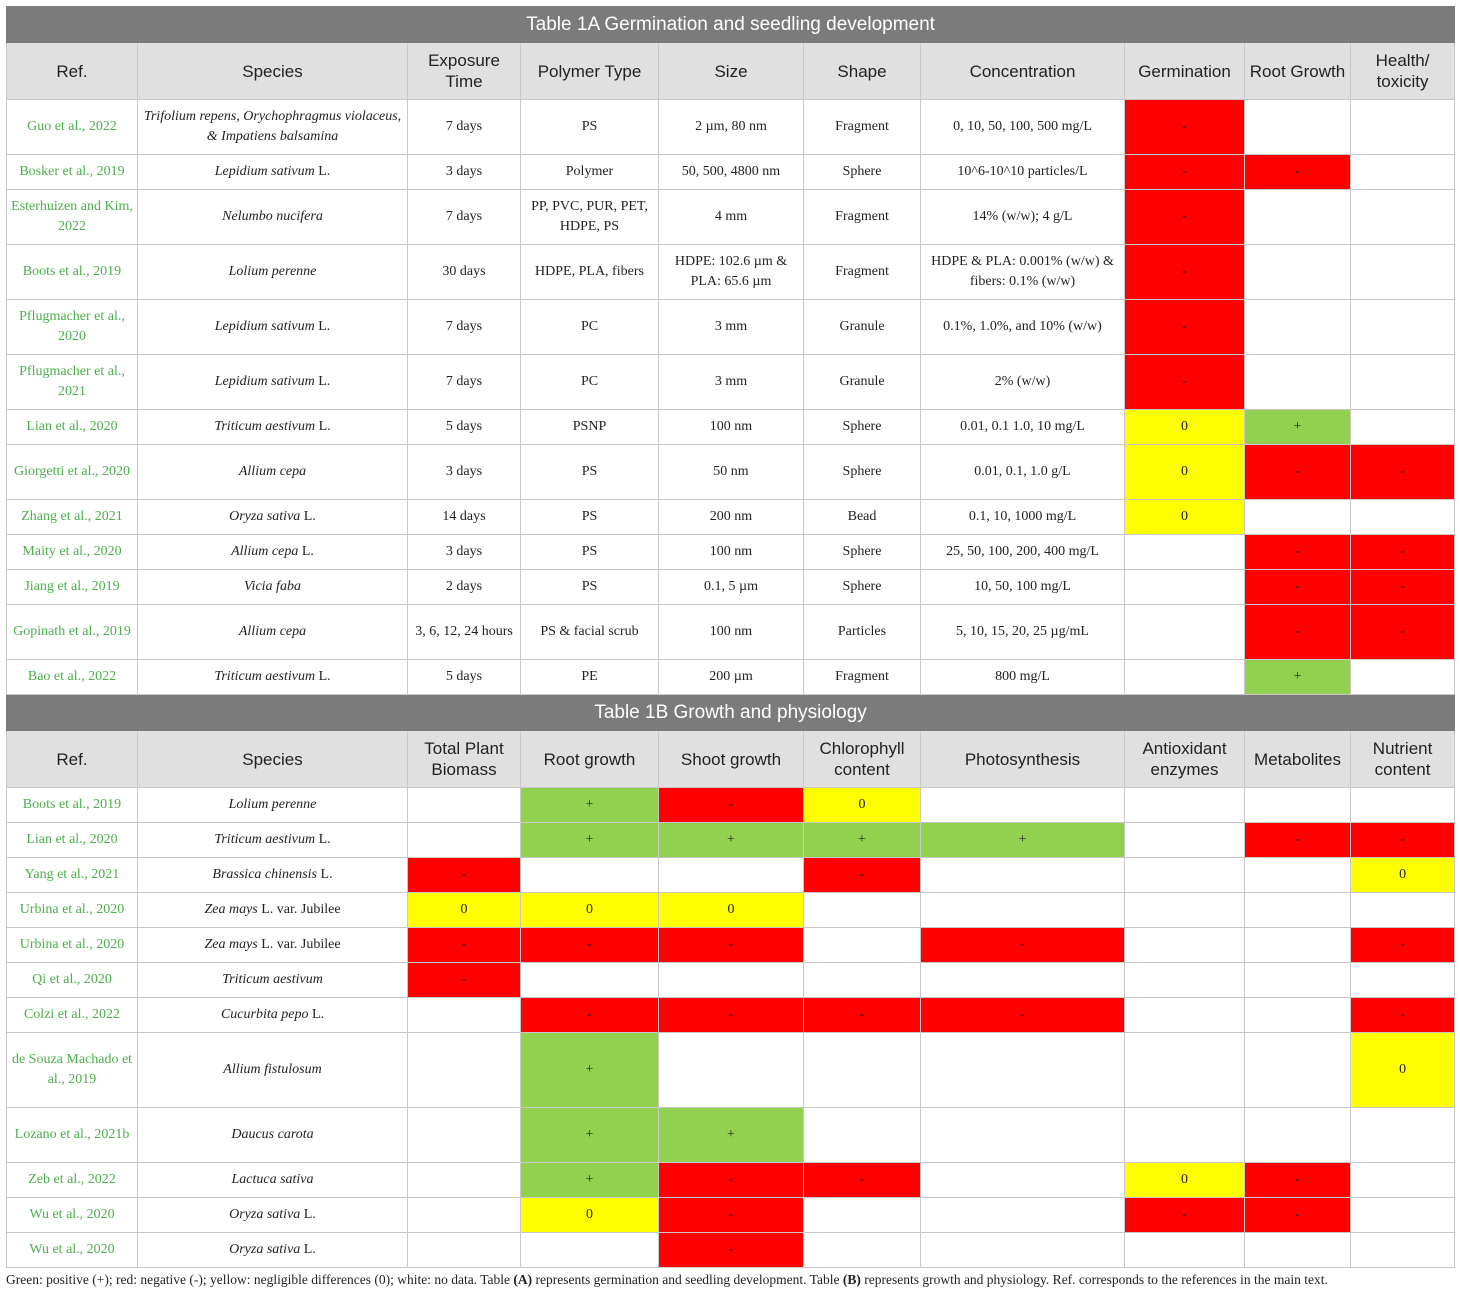  Describe the element at coordinates (265, 516) in the screenshot. I see `species-name: Oryza sativa` at that location.